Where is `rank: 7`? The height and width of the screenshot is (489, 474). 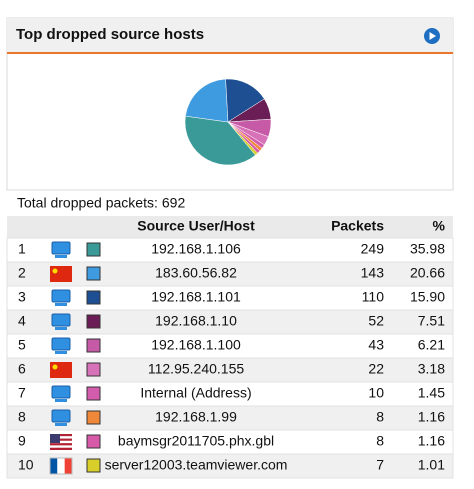
rank: 7 is located at coordinates (22, 393).